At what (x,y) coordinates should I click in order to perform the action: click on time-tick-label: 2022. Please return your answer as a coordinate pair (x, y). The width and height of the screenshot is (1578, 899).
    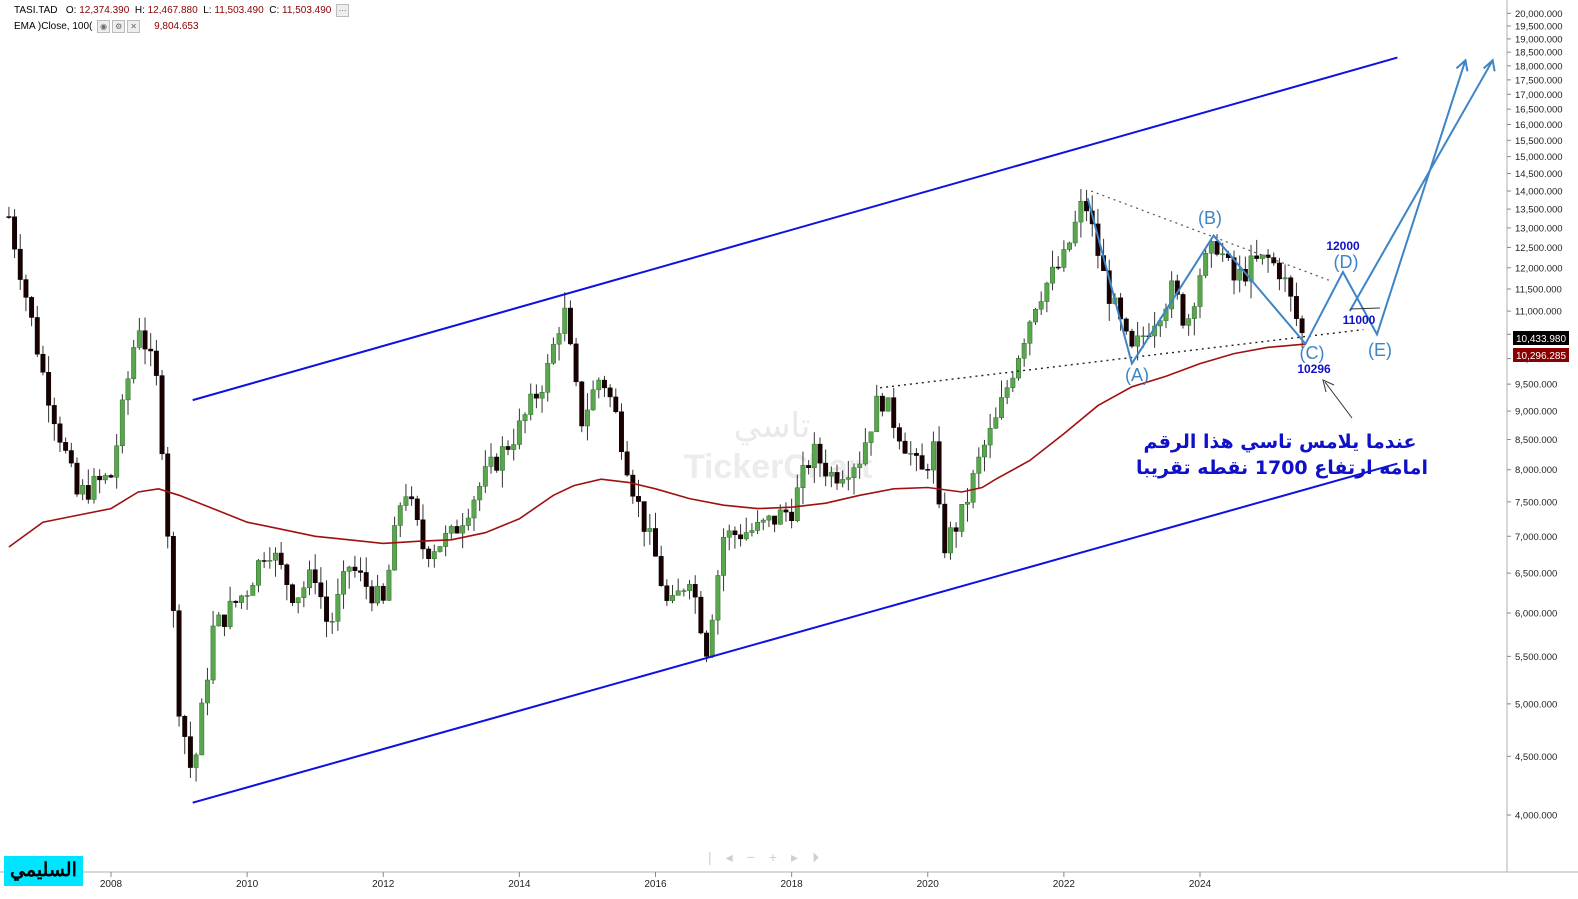
    Looking at the image, I should click on (1064, 884).